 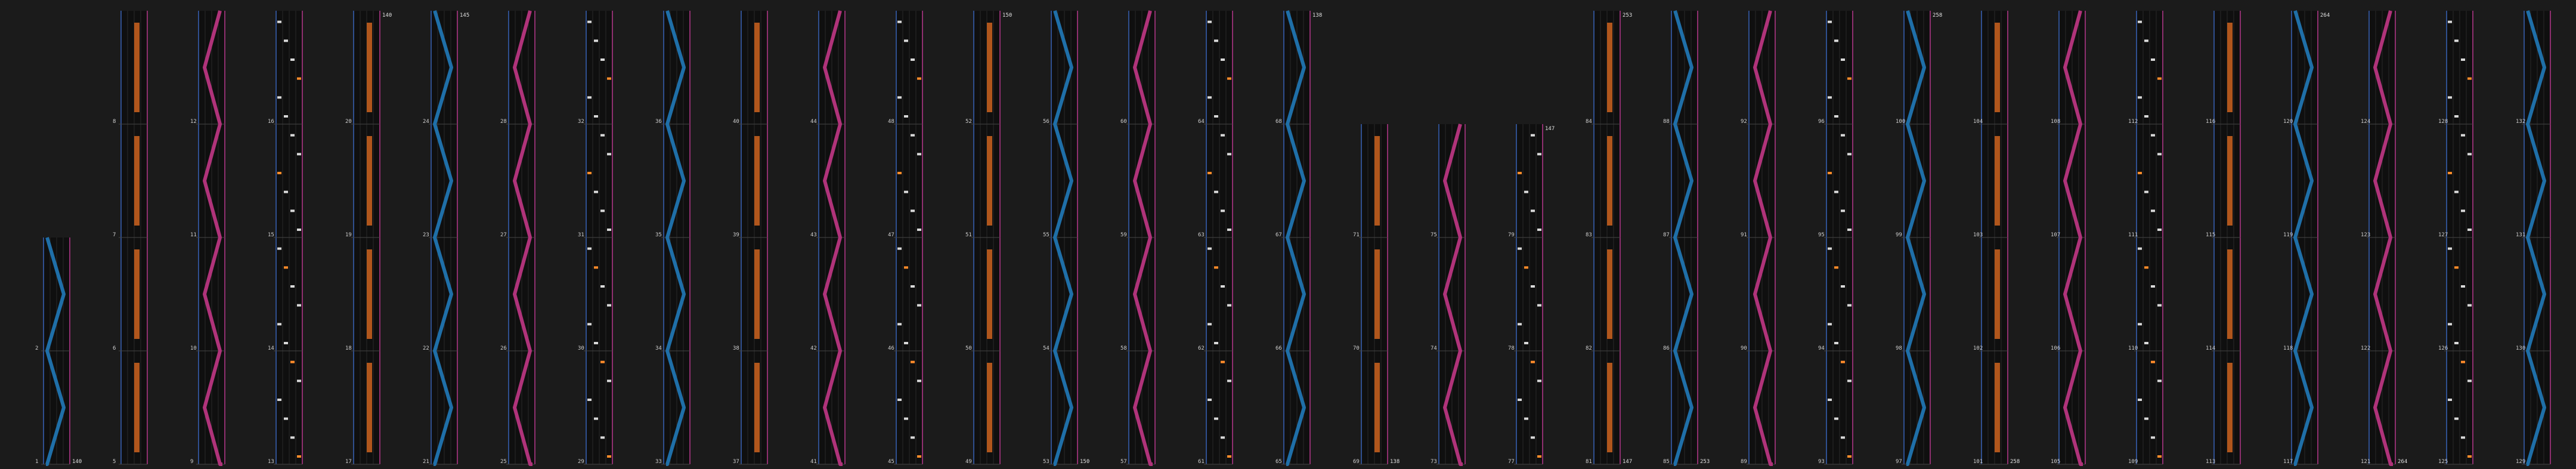 I want to click on measure-number: 84, so click(x=1589, y=122).